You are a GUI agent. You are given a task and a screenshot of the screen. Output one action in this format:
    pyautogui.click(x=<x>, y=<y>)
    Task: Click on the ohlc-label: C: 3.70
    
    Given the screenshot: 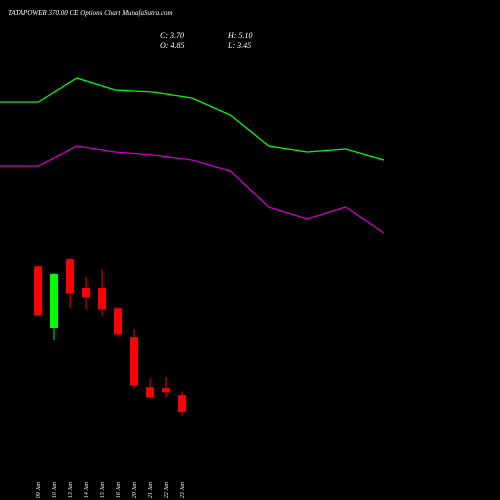 What is the action you would take?
    pyautogui.click(x=172, y=35)
    